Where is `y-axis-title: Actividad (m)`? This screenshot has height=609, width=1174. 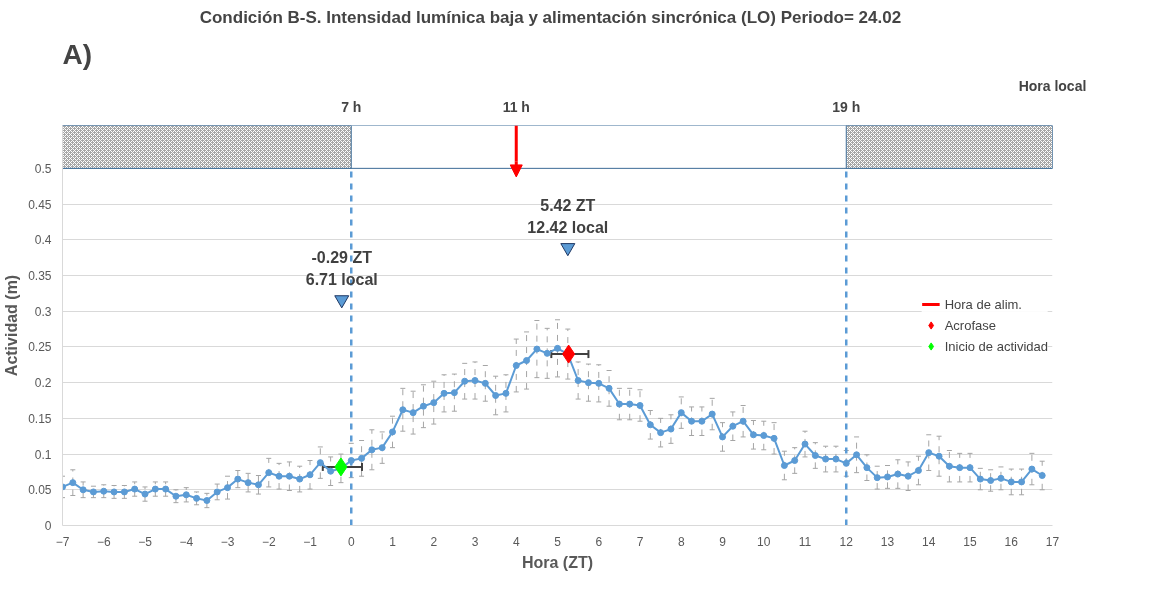
y-axis-title: Actividad (m) is located at coordinates (12, 325).